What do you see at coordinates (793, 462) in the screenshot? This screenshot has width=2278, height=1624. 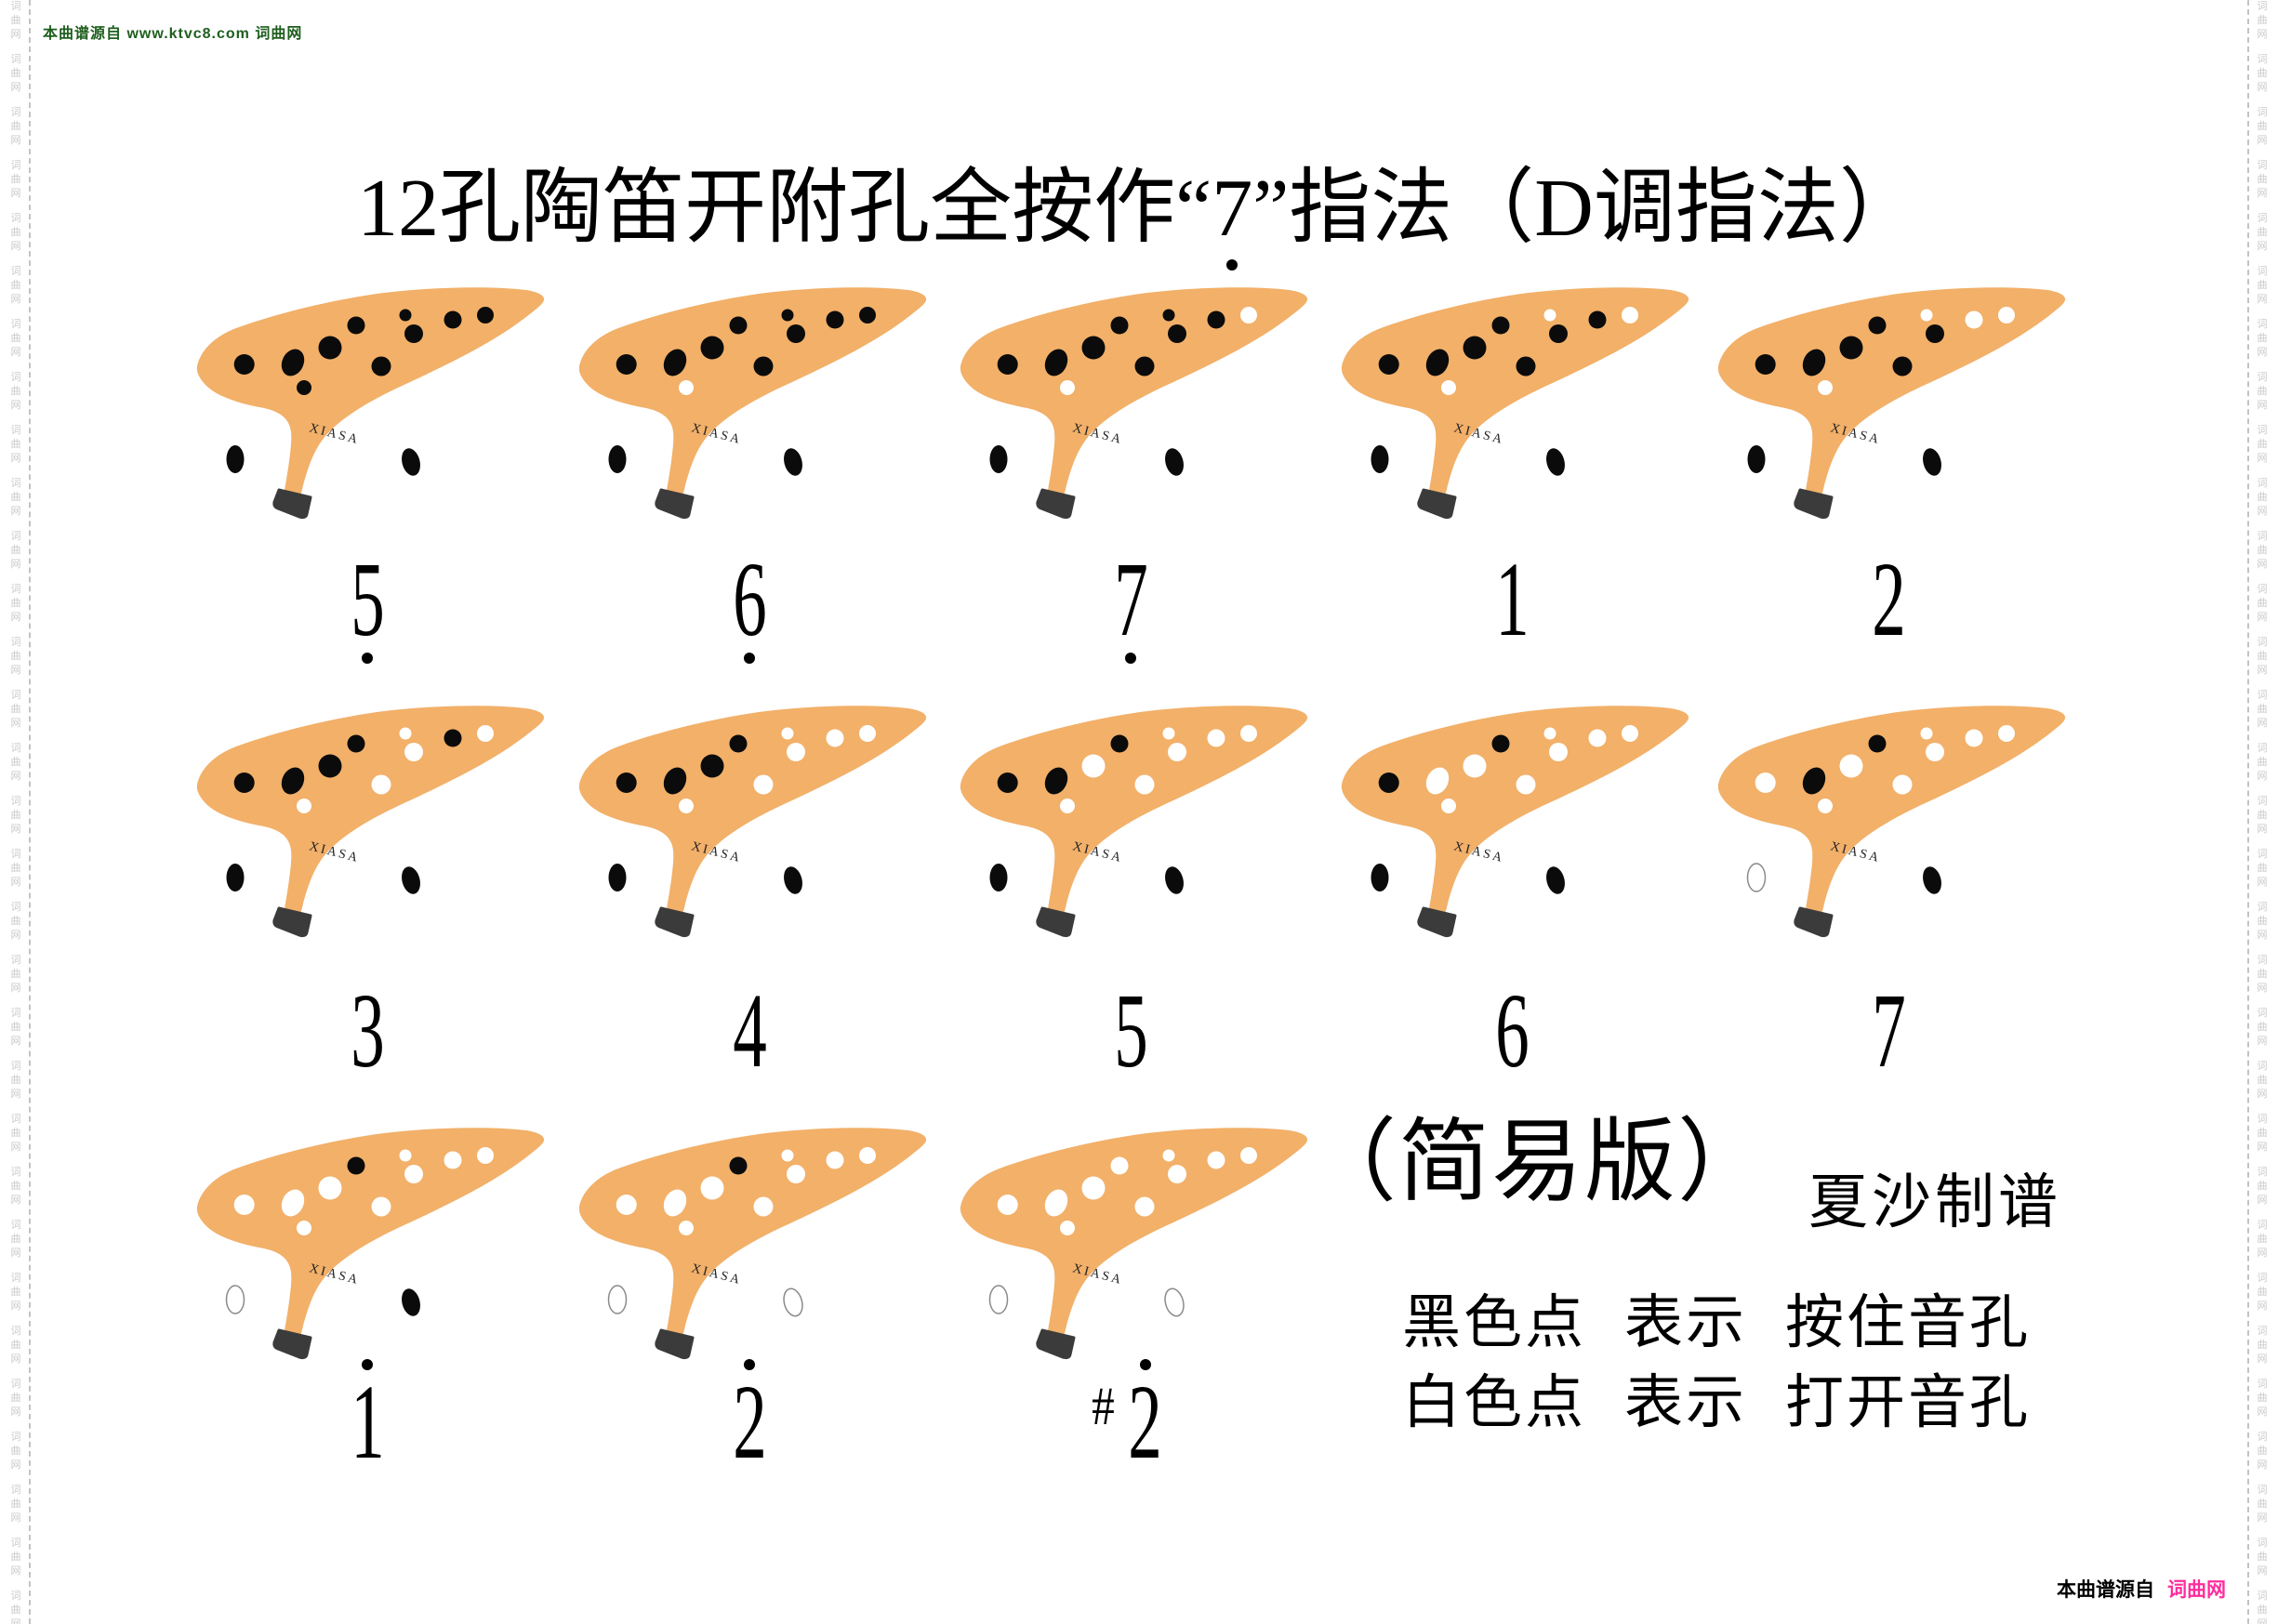 I see `hole-L` at bounding box center [793, 462].